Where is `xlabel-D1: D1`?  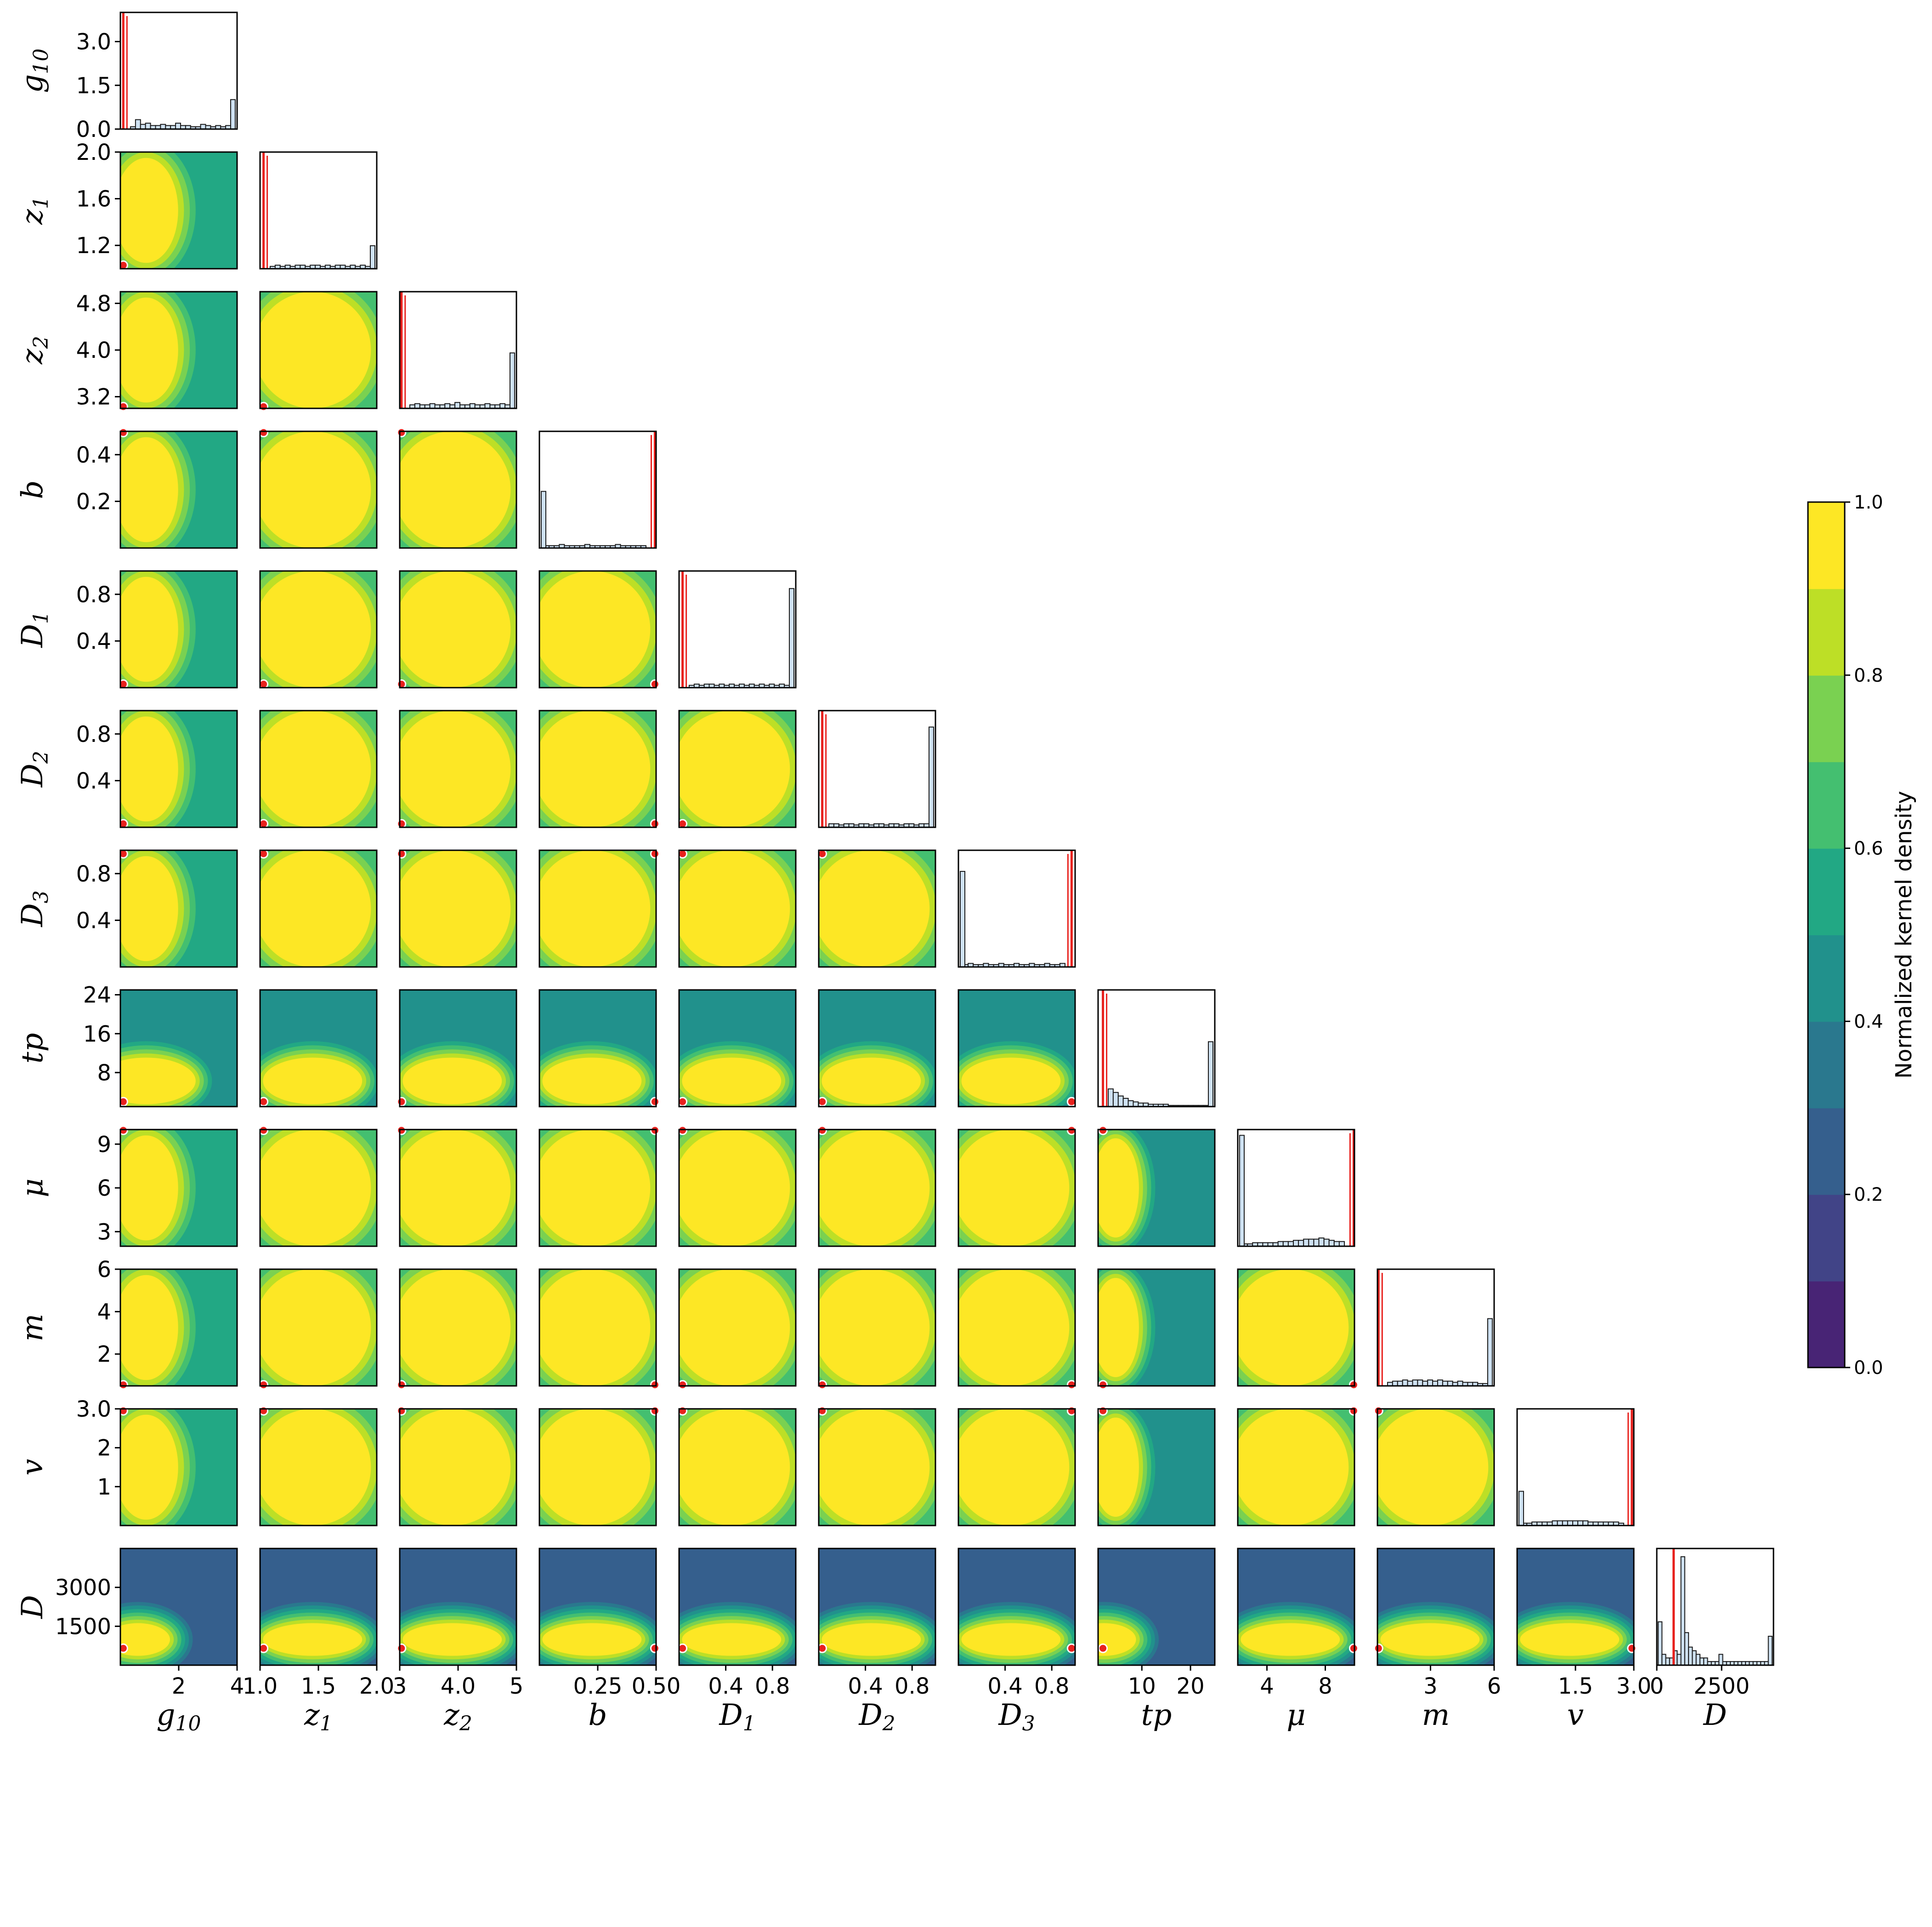 xlabel-D1: D1 is located at coordinates (737, 1716).